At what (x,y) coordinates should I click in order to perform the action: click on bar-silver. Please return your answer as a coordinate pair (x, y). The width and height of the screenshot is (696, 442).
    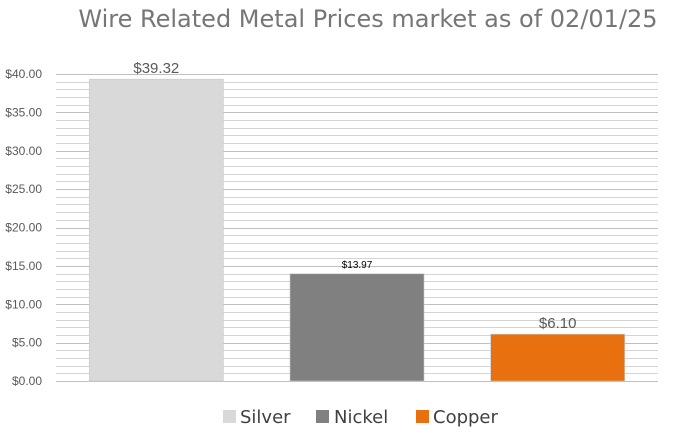
    Looking at the image, I should click on (156, 230).